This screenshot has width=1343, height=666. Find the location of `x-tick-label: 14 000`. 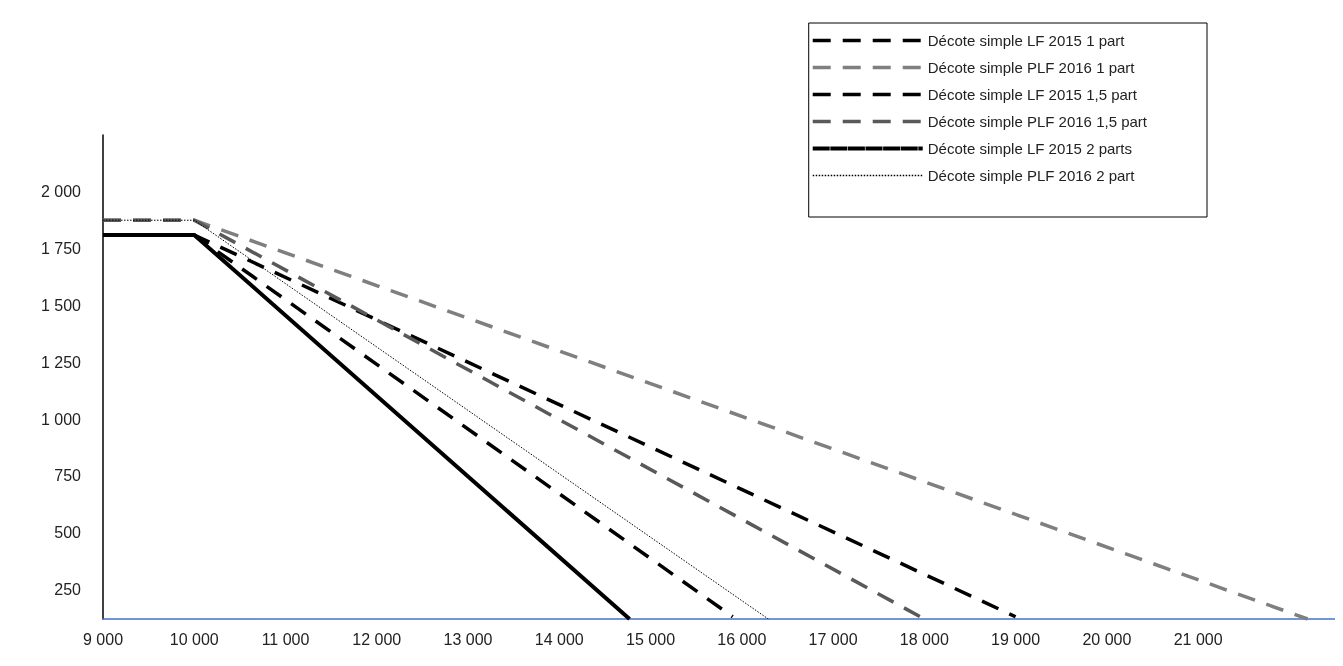

x-tick-label: 14 000 is located at coordinates (559, 639).